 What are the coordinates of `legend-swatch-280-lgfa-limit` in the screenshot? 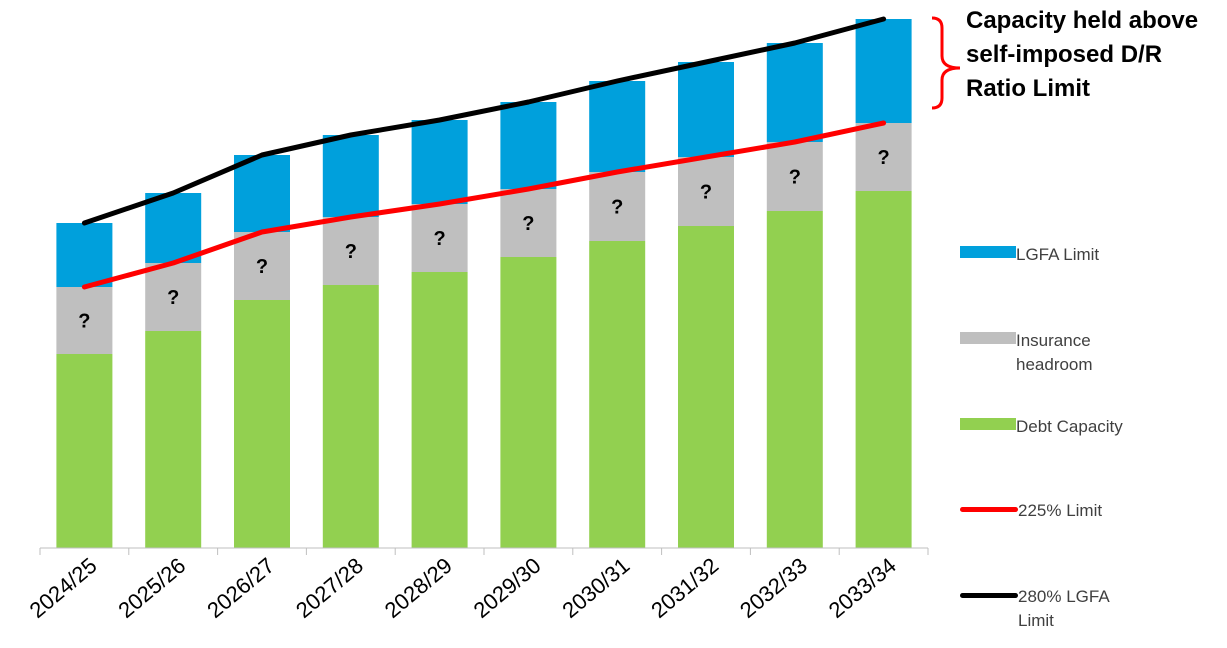 It's located at (989, 595).